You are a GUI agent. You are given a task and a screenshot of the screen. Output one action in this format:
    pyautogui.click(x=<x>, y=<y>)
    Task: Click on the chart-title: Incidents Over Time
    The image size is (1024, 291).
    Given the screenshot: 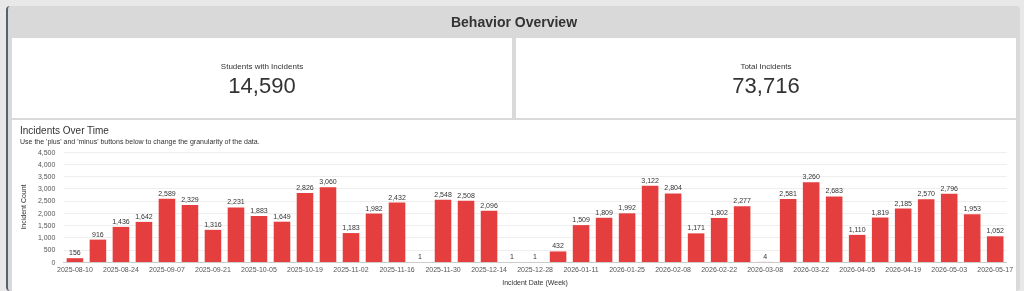 What is the action you would take?
    pyautogui.click(x=64, y=130)
    